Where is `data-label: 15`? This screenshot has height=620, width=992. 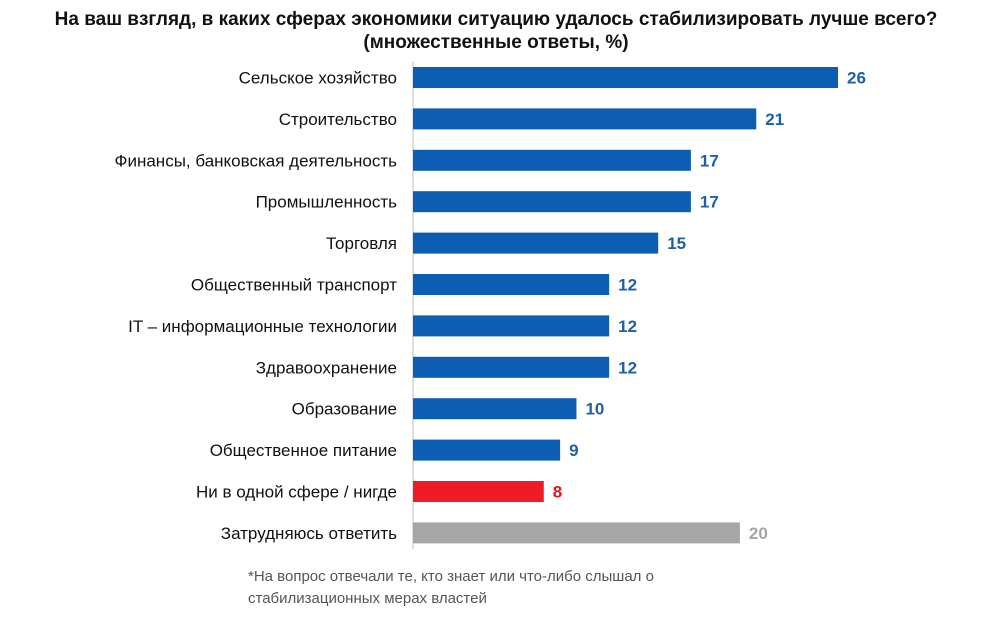 data-label: 15 is located at coordinates (676, 243).